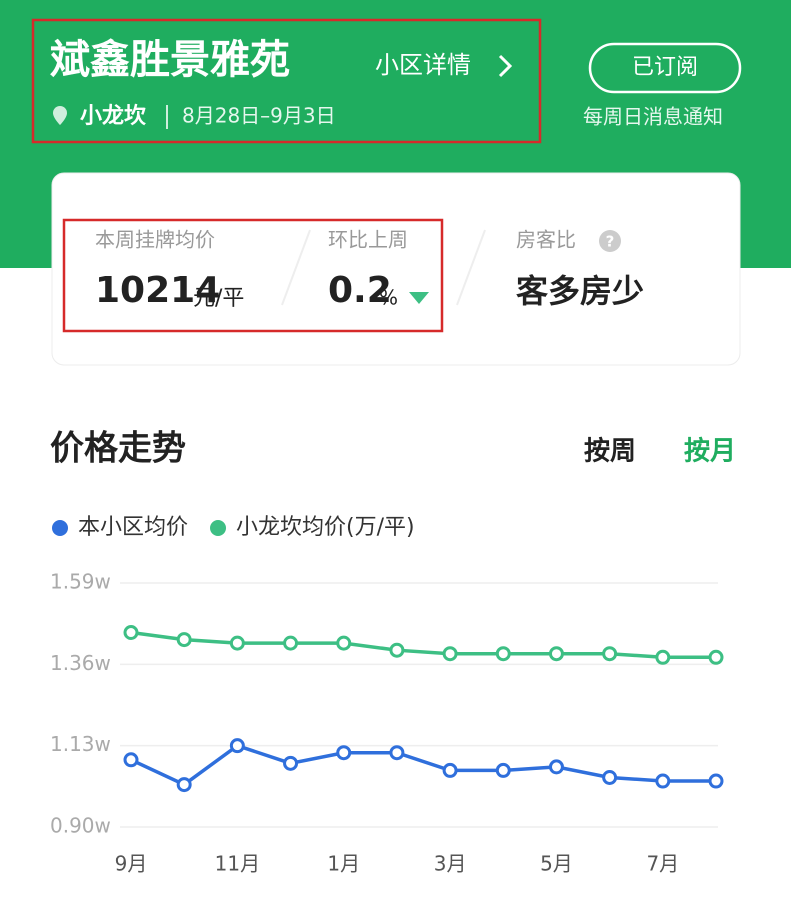 The height and width of the screenshot is (900, 791). I want to click on help-glyph: ?, so click(610, 242).